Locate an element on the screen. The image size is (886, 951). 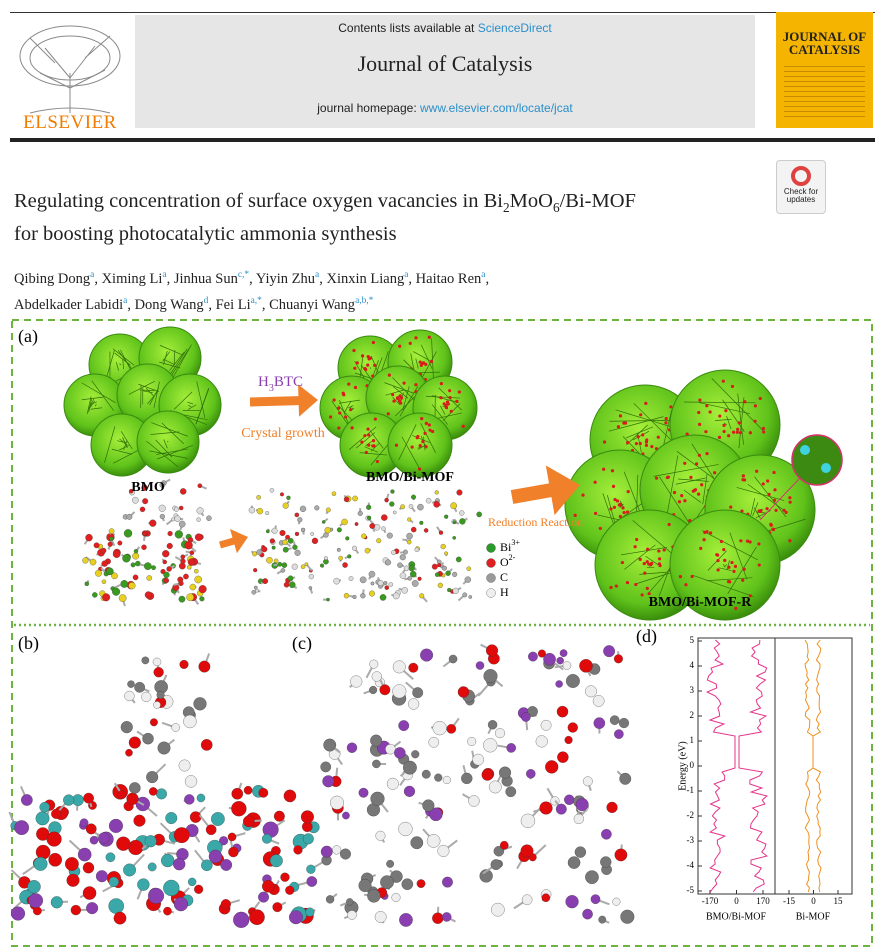
author: Chuanyi Wanga,b,* is located at coordinates (321, 304).